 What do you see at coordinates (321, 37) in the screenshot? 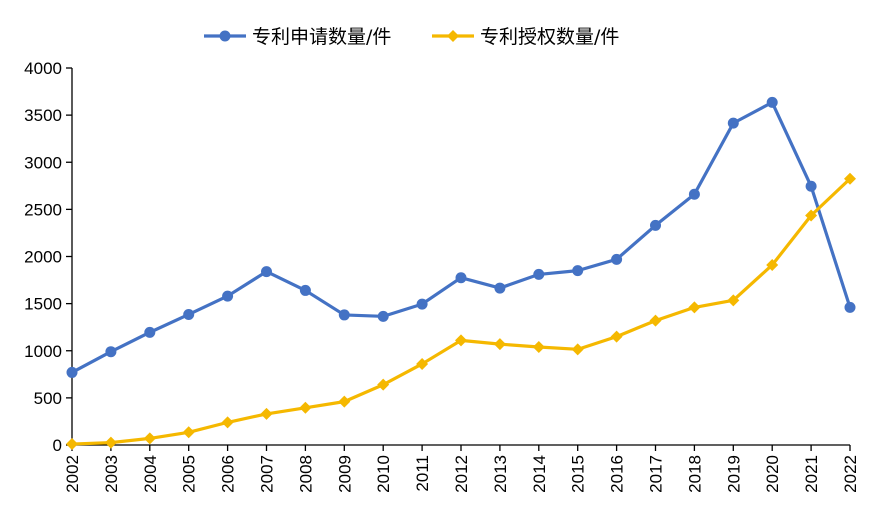
I see `legend-label: 专利申请数量/件` at bounding box center [321, 37].